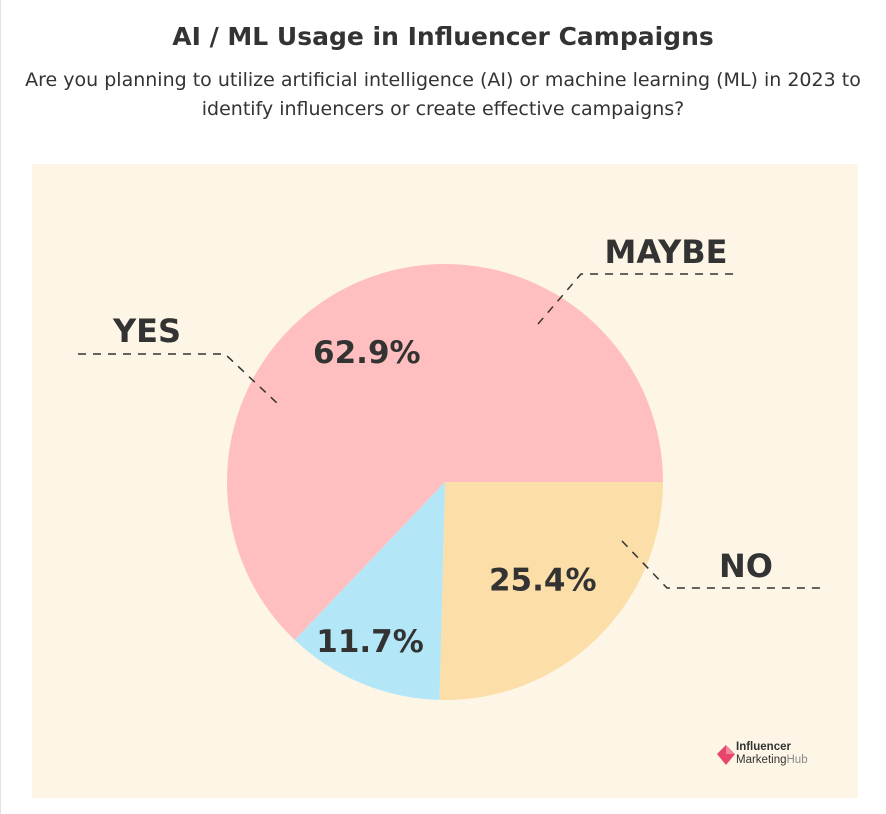  I want to click on left-border, so click(0, 407).